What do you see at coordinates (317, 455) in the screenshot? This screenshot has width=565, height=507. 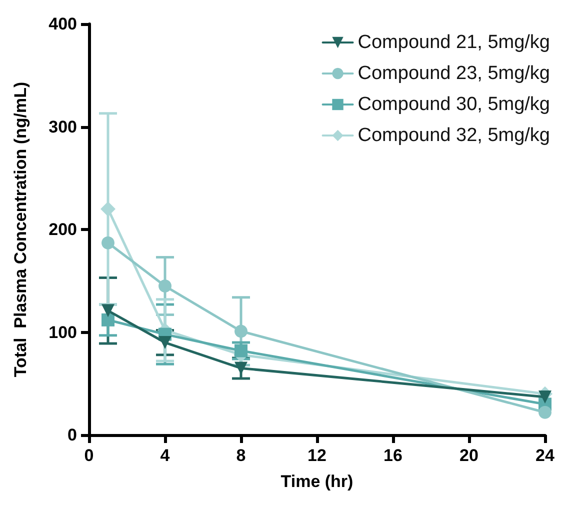 I see `x-tick-label: 12` at bounding box center [317, 455].